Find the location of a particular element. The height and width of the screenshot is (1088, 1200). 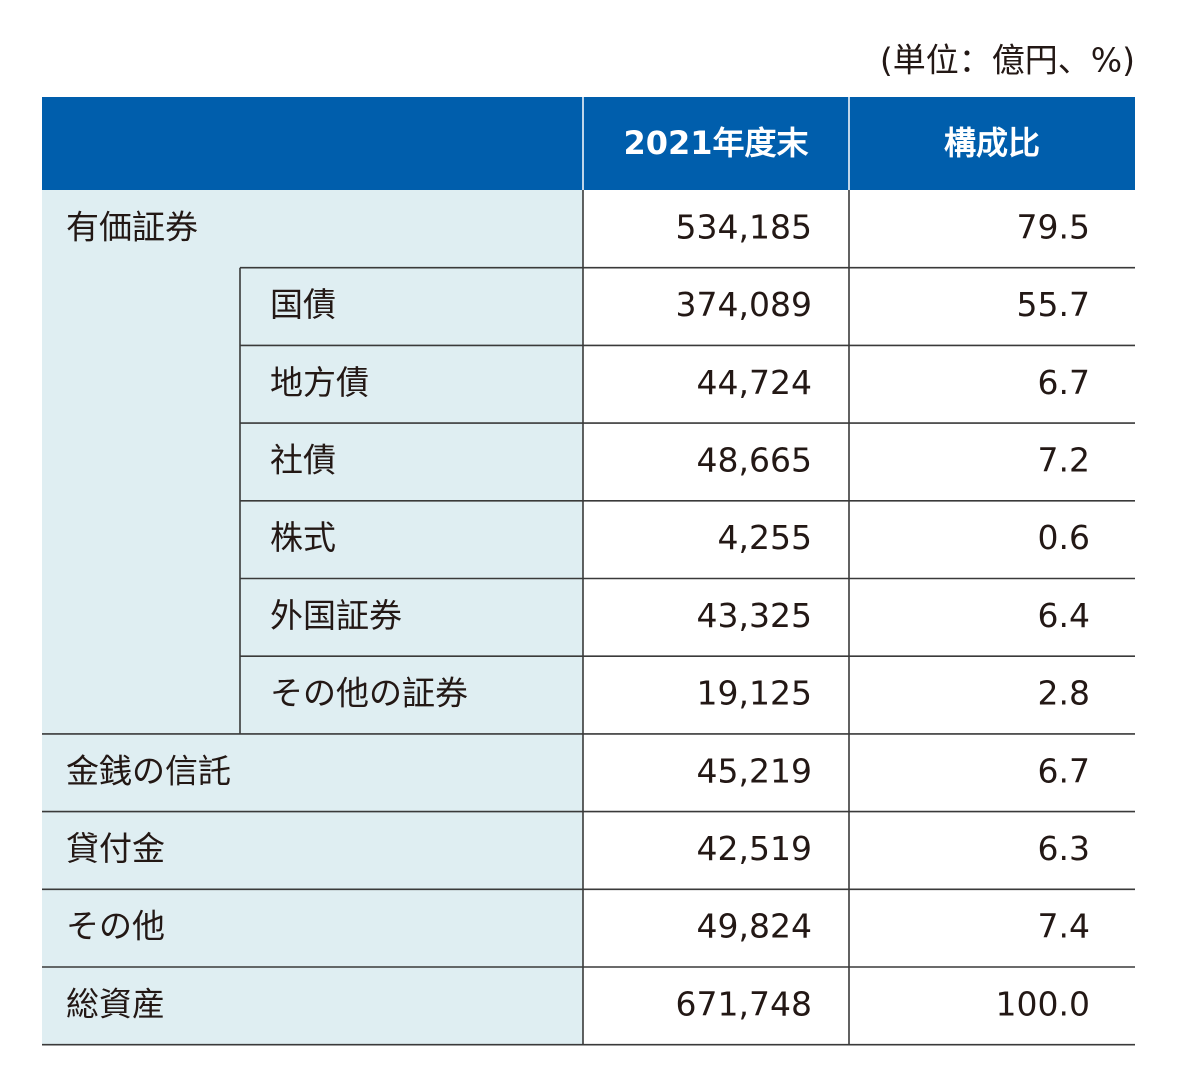

ratio-cell: 0.6 is located at coordinates (1064, 537).